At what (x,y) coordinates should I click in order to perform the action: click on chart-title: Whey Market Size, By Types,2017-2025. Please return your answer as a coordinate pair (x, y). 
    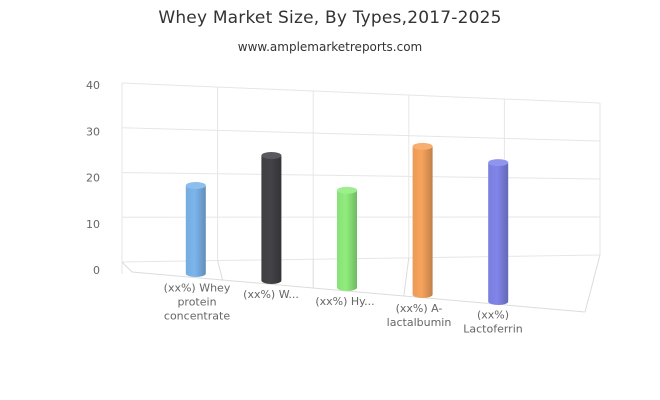
    Looking at the image, I should click on (330, 18).